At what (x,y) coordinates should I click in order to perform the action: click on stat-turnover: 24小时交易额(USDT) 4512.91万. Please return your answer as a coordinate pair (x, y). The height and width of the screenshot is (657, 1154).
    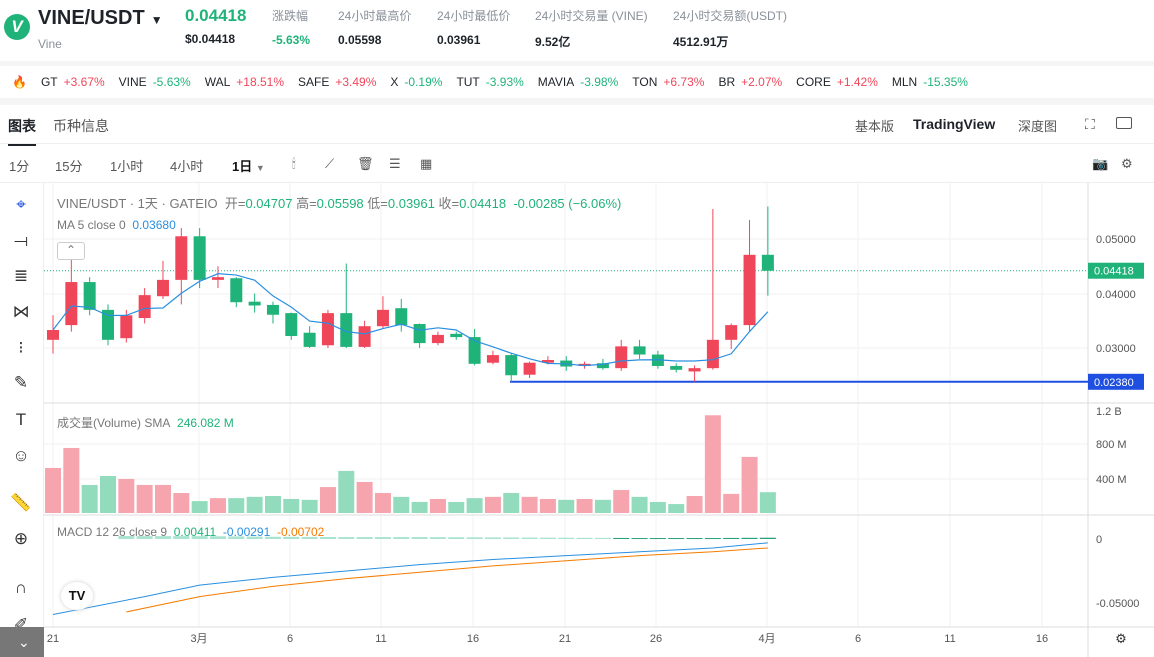
    Looking at the image, I should click on (730, 29).